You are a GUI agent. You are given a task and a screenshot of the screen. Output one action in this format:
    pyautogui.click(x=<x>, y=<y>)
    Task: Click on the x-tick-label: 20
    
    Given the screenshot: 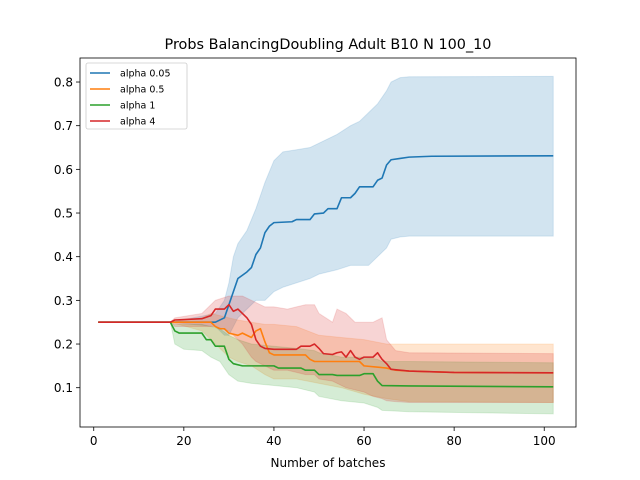 What is the action you would take?
    pyautogui.click(x=183, y=441)
    